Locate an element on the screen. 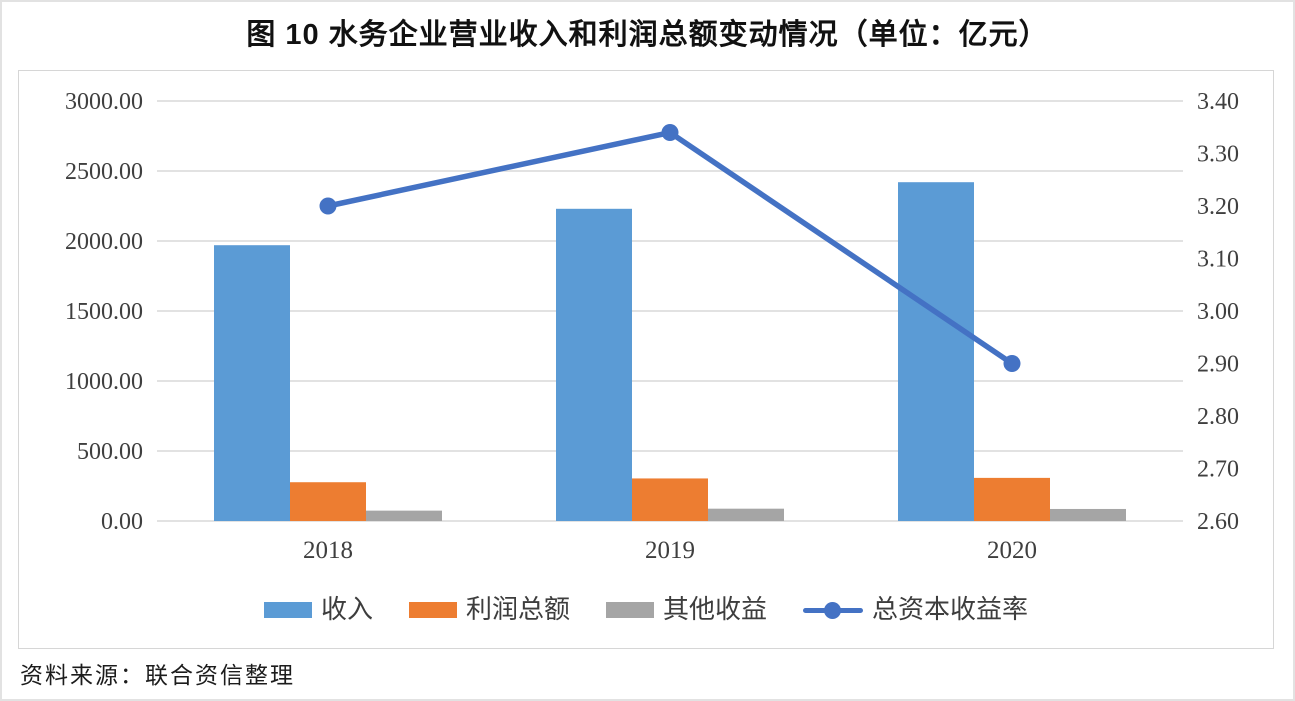 The height and width of the screenshot is (701, 1295). bar-其他收益-2020 is located at coordinates (1088, 514).